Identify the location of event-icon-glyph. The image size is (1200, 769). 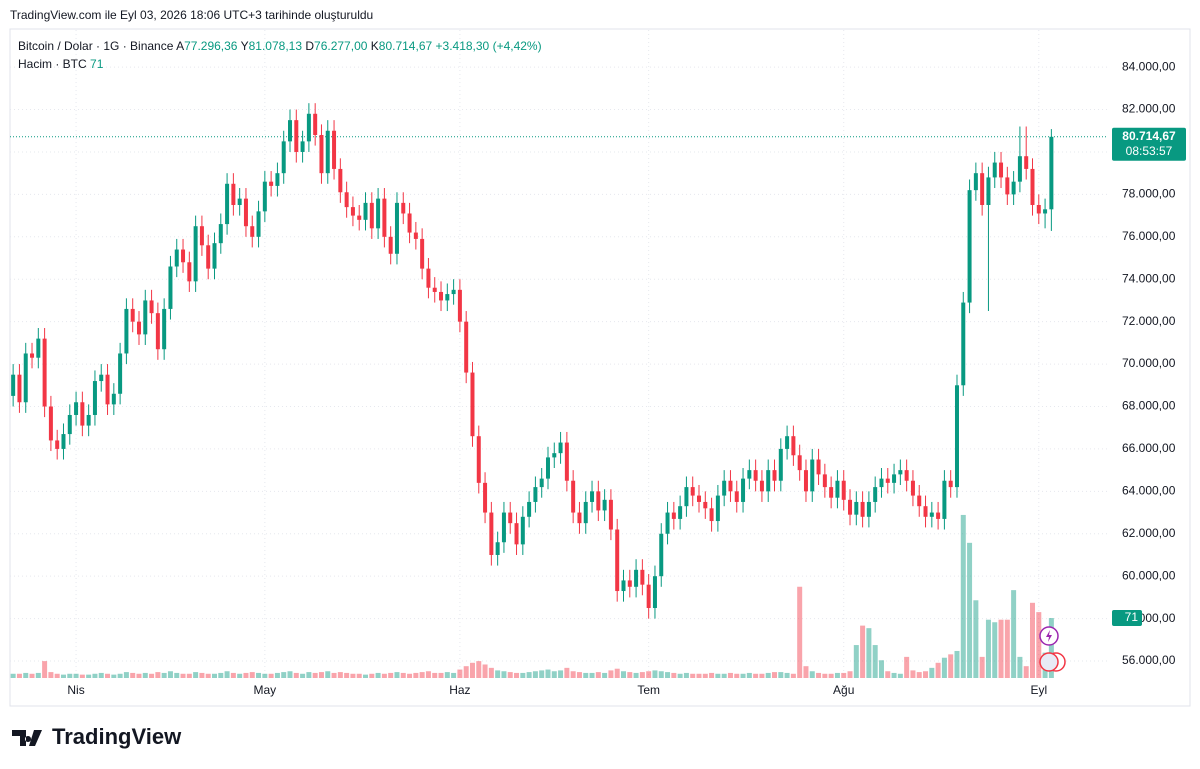
(1049, 636).